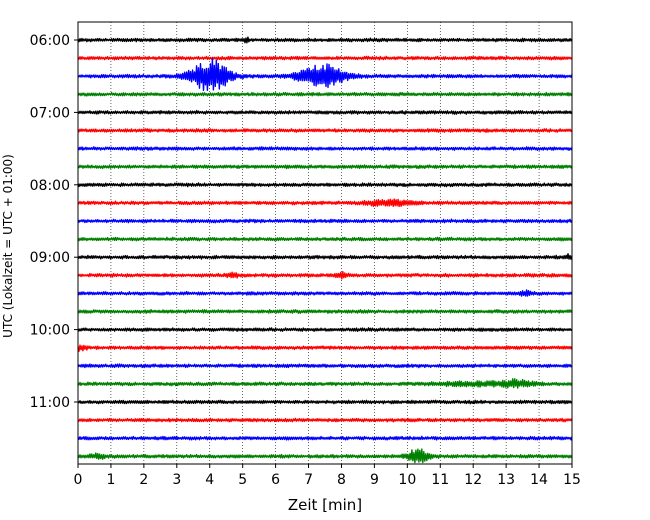 The width and height of the screenshot is (650, 520). I want to click on y-axis-title: UTC (Lokalzeit = UTC + 01:00), so click(8, 246).